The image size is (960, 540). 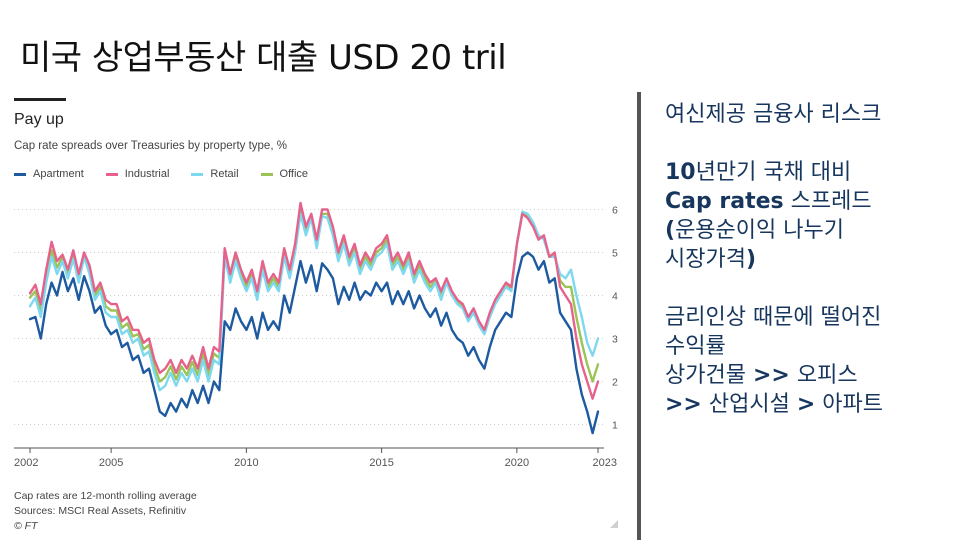 I want to click on x-tick-label-2015: 2015, so click(x=381, y=463).